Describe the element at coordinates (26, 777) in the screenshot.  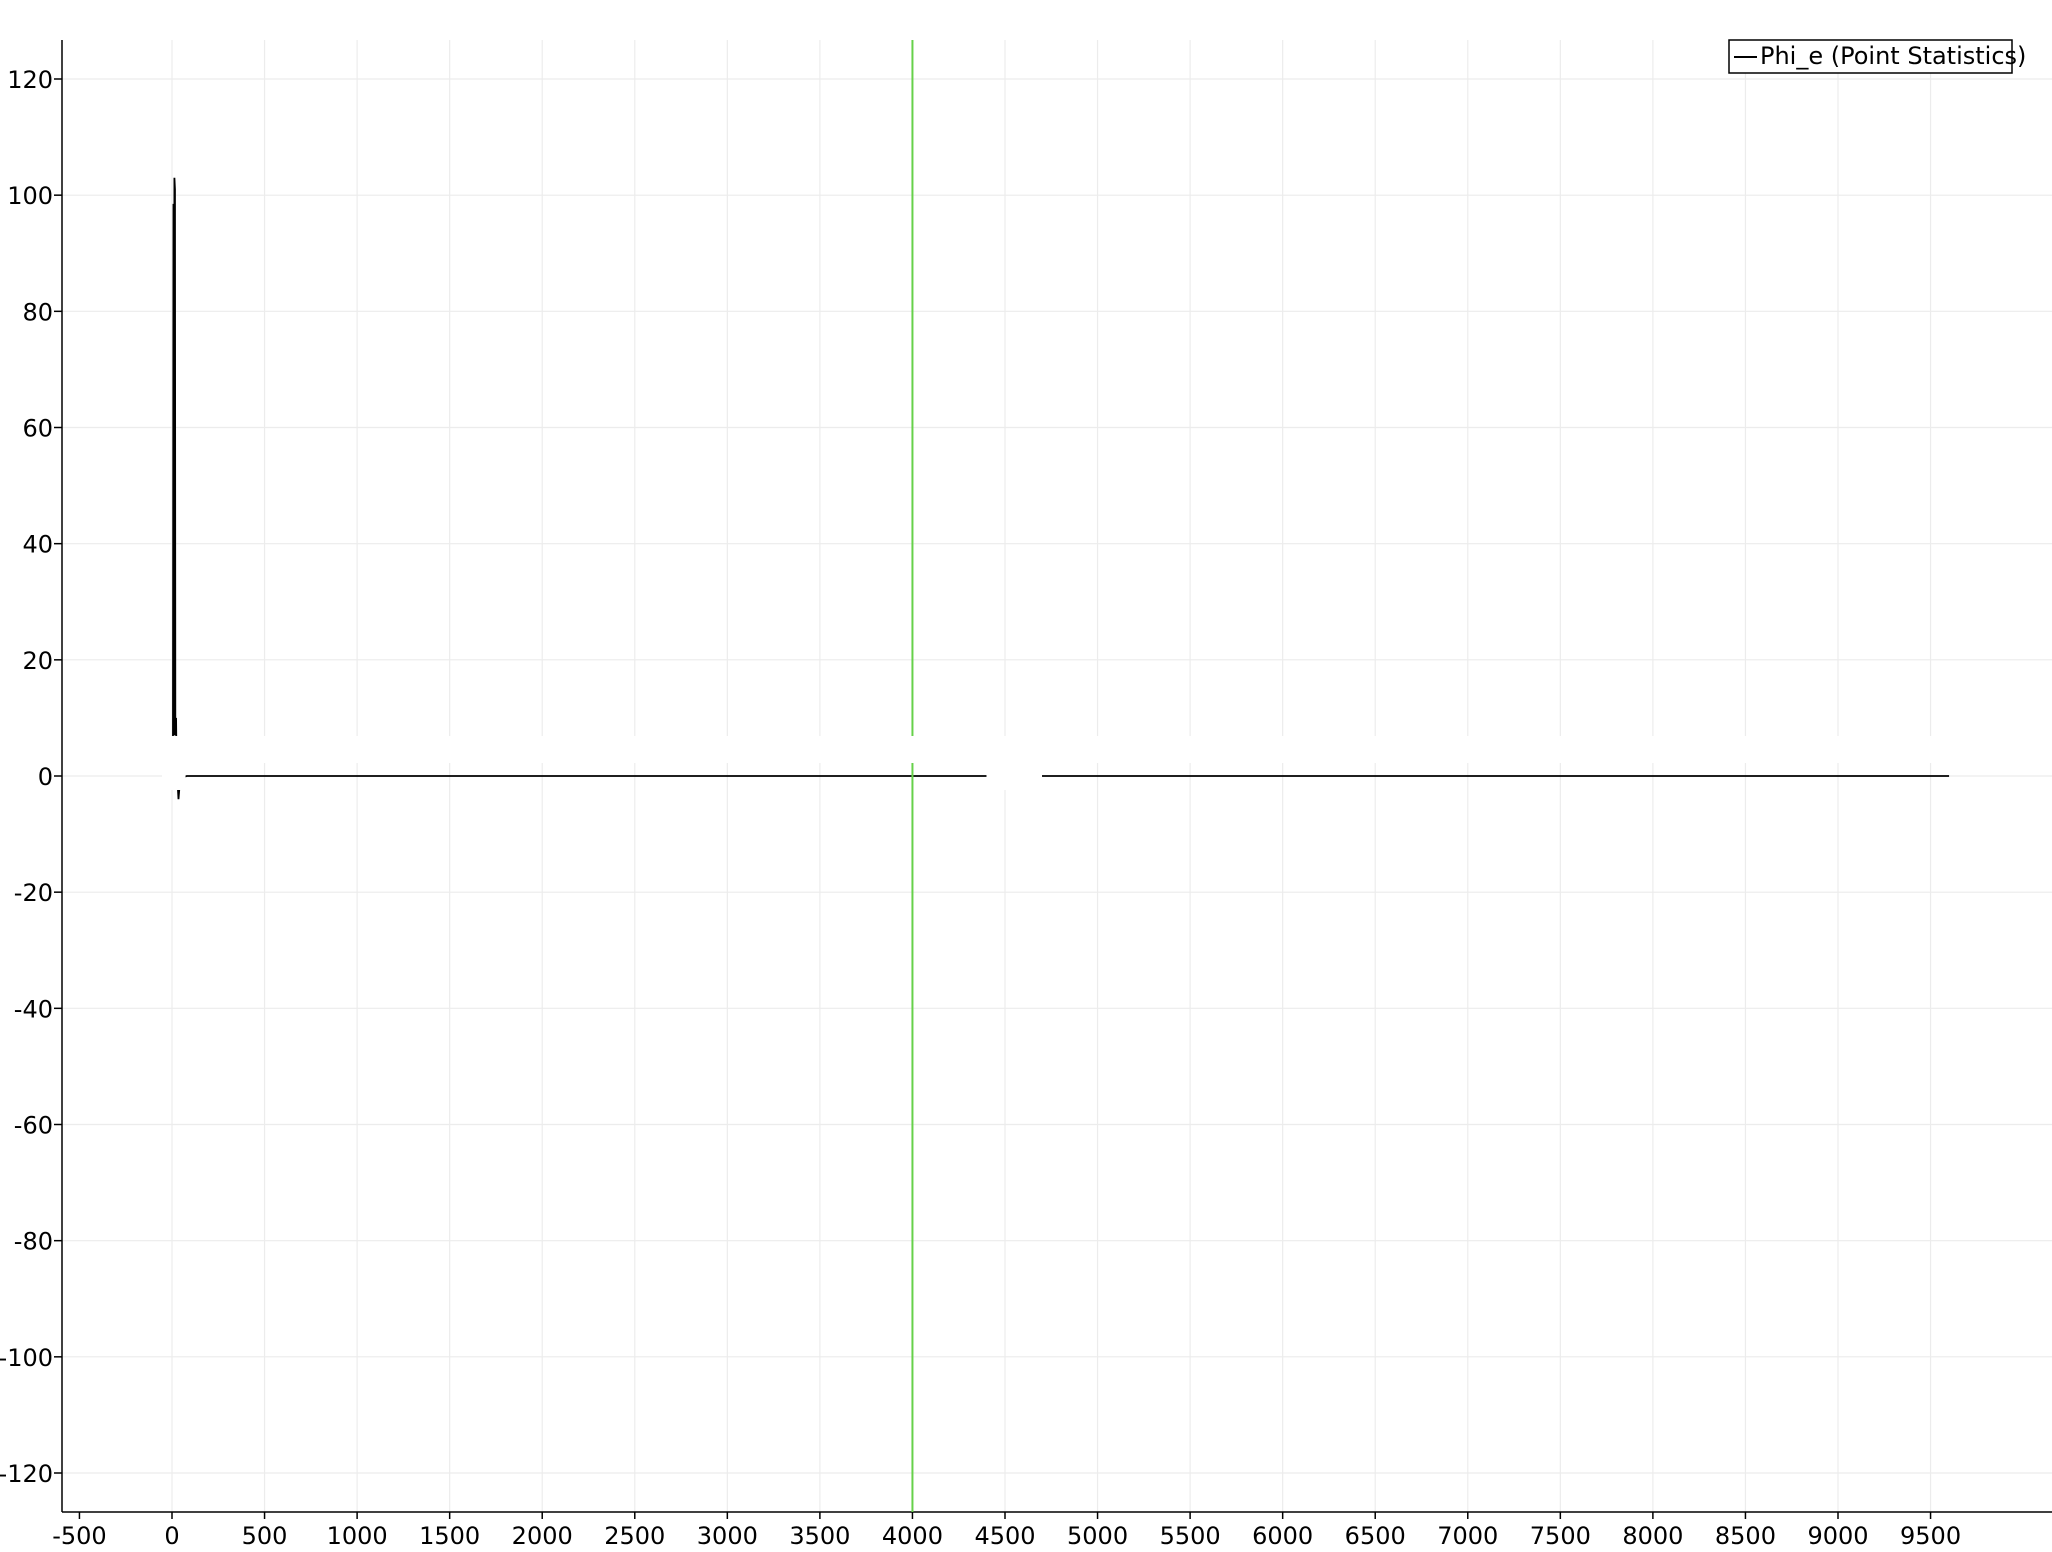
I see `y-tick-labels: -120 -100 -80 -60 -40 -20 0 20 40 60 80 100 120` at that location.